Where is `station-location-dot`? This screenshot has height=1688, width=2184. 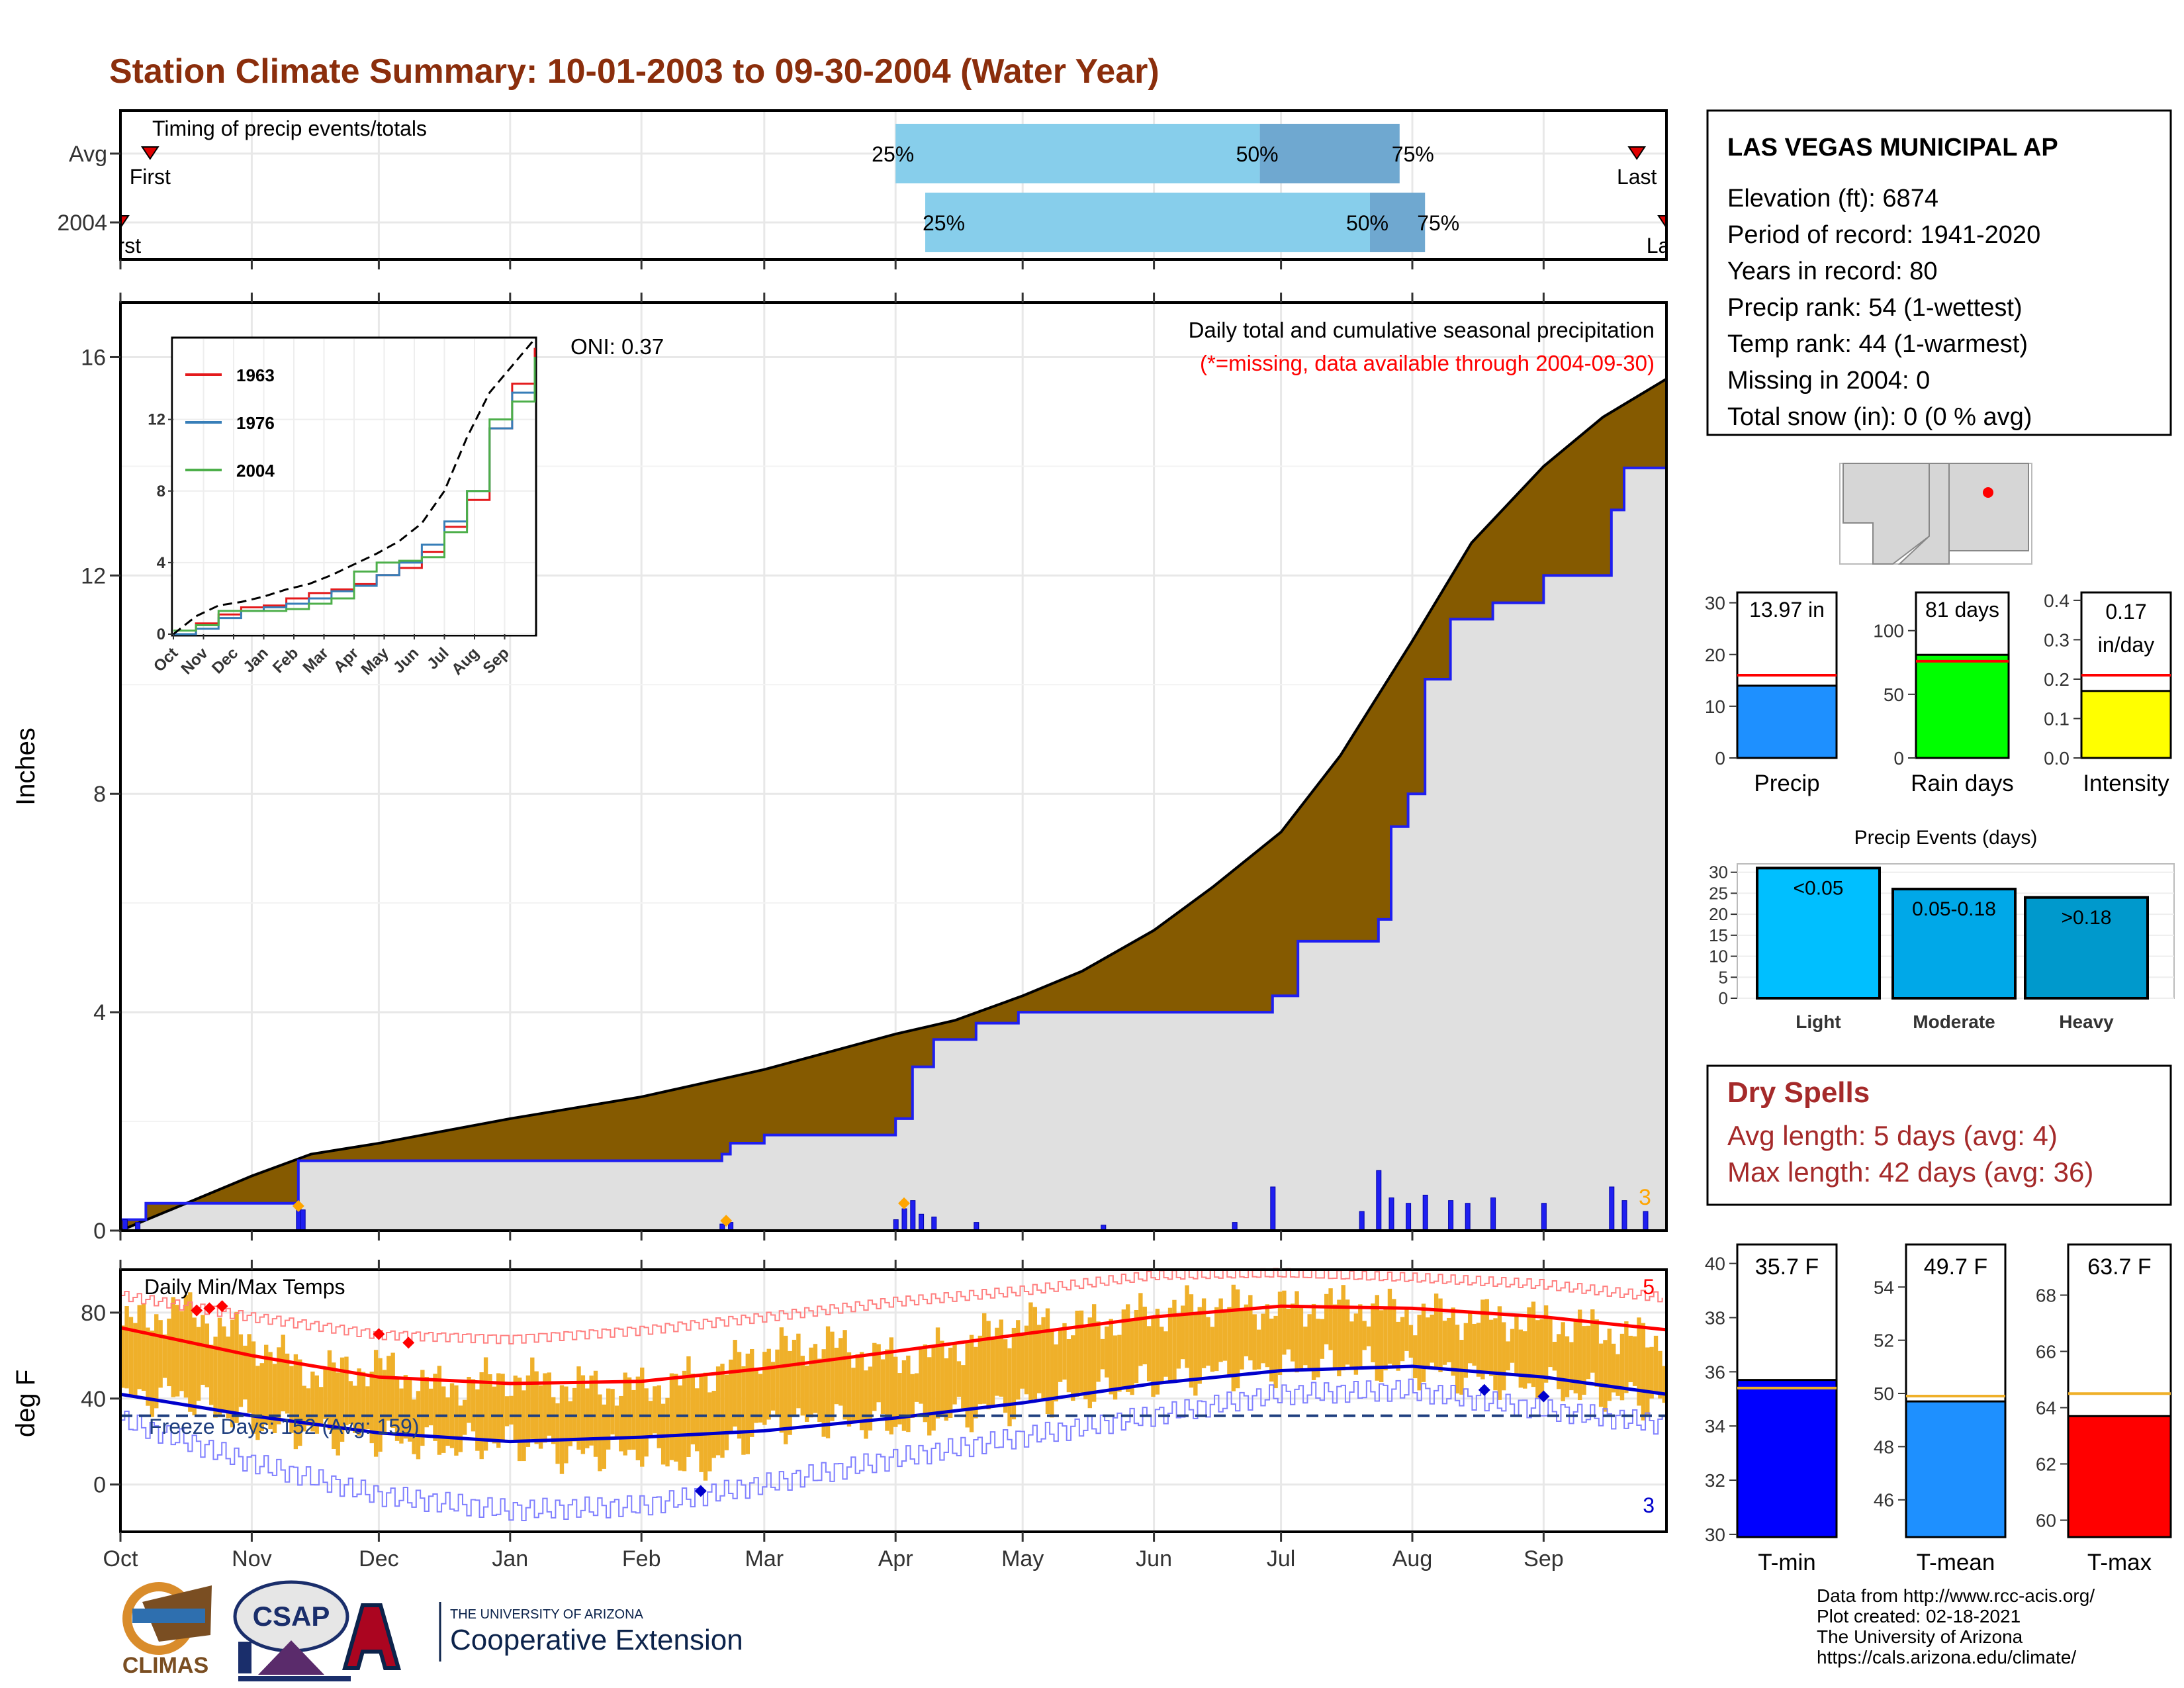 station-location-dot is located at coordinates (1988, 492).